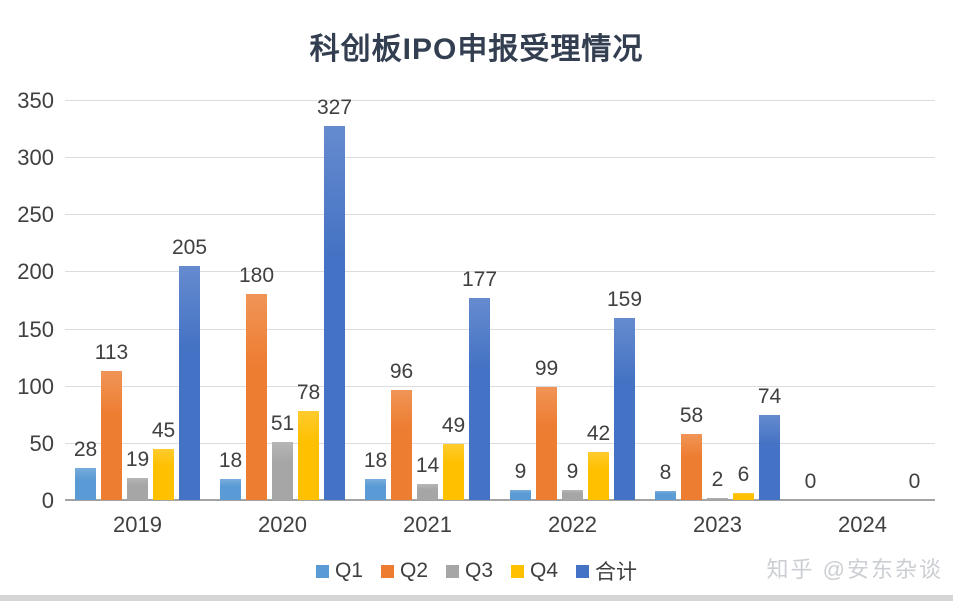 Image resolution: width=953 pixels, height=601 pixels. I want to click on bar-value-q4-2022: 42, so click(598, 433).